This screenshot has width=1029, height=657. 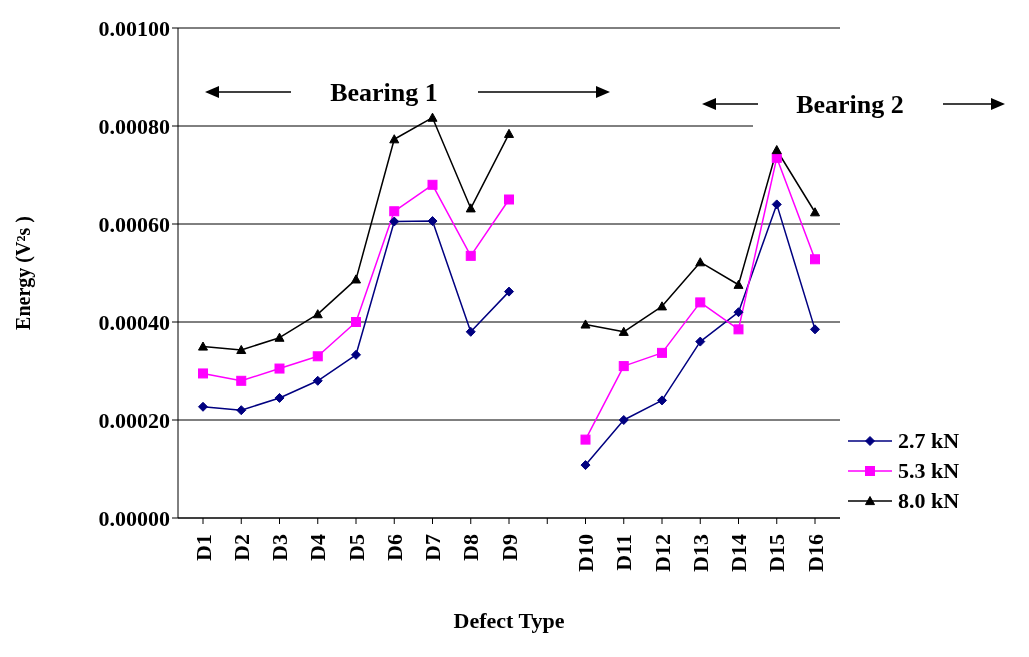 What do you see at coordinates (624, 552) in the screenshot?
I see `x-tick-label: D11` at bounding box center [624, 552].